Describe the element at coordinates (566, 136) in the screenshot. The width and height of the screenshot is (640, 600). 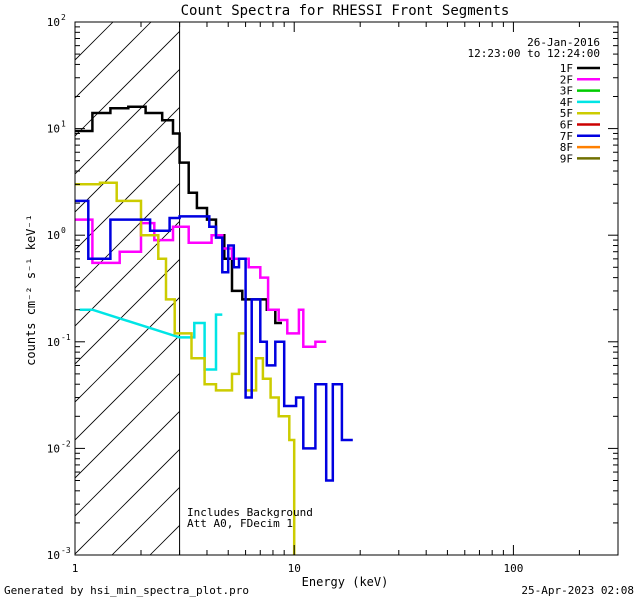
I see `legend-label-7F: 7F` at that location.